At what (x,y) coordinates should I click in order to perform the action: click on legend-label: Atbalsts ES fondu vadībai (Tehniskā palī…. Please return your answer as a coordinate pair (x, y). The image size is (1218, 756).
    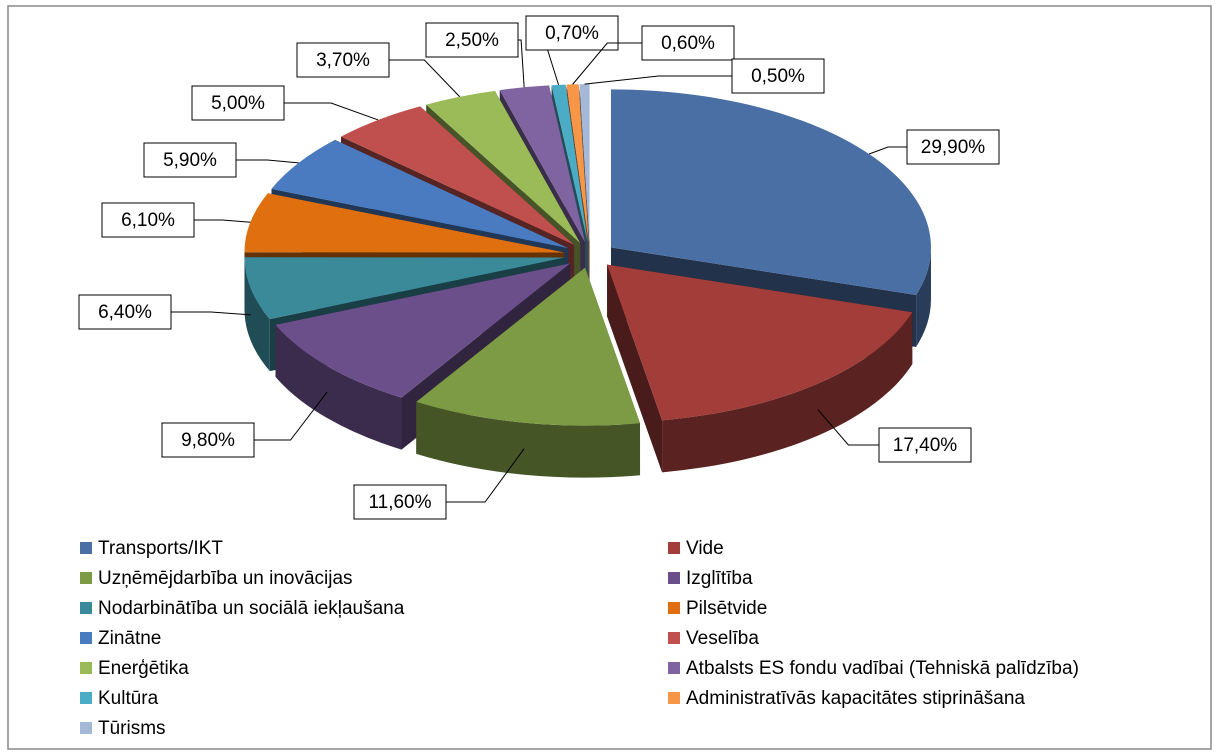
    Looking at the image, I should click on (882, 668).